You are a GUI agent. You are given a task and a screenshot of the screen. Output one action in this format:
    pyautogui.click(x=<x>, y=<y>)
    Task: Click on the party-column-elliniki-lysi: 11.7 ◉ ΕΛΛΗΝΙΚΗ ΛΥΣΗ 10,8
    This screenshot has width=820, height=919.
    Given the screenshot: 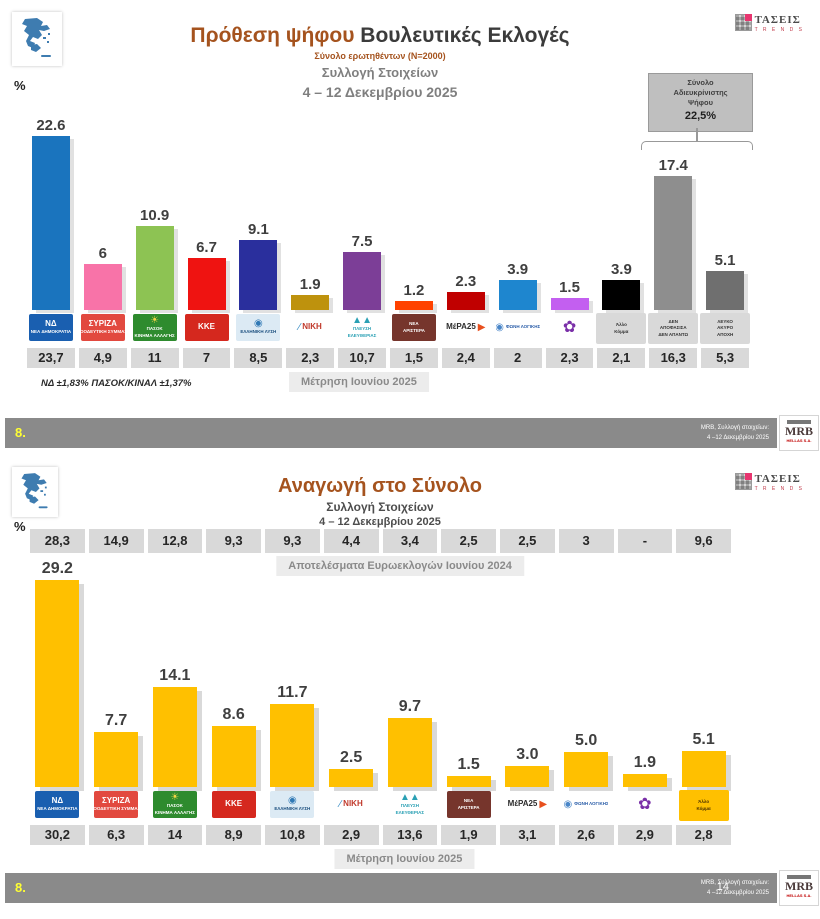 What is the action you would take?
    pyautogui.click(x=292, y=702)
    